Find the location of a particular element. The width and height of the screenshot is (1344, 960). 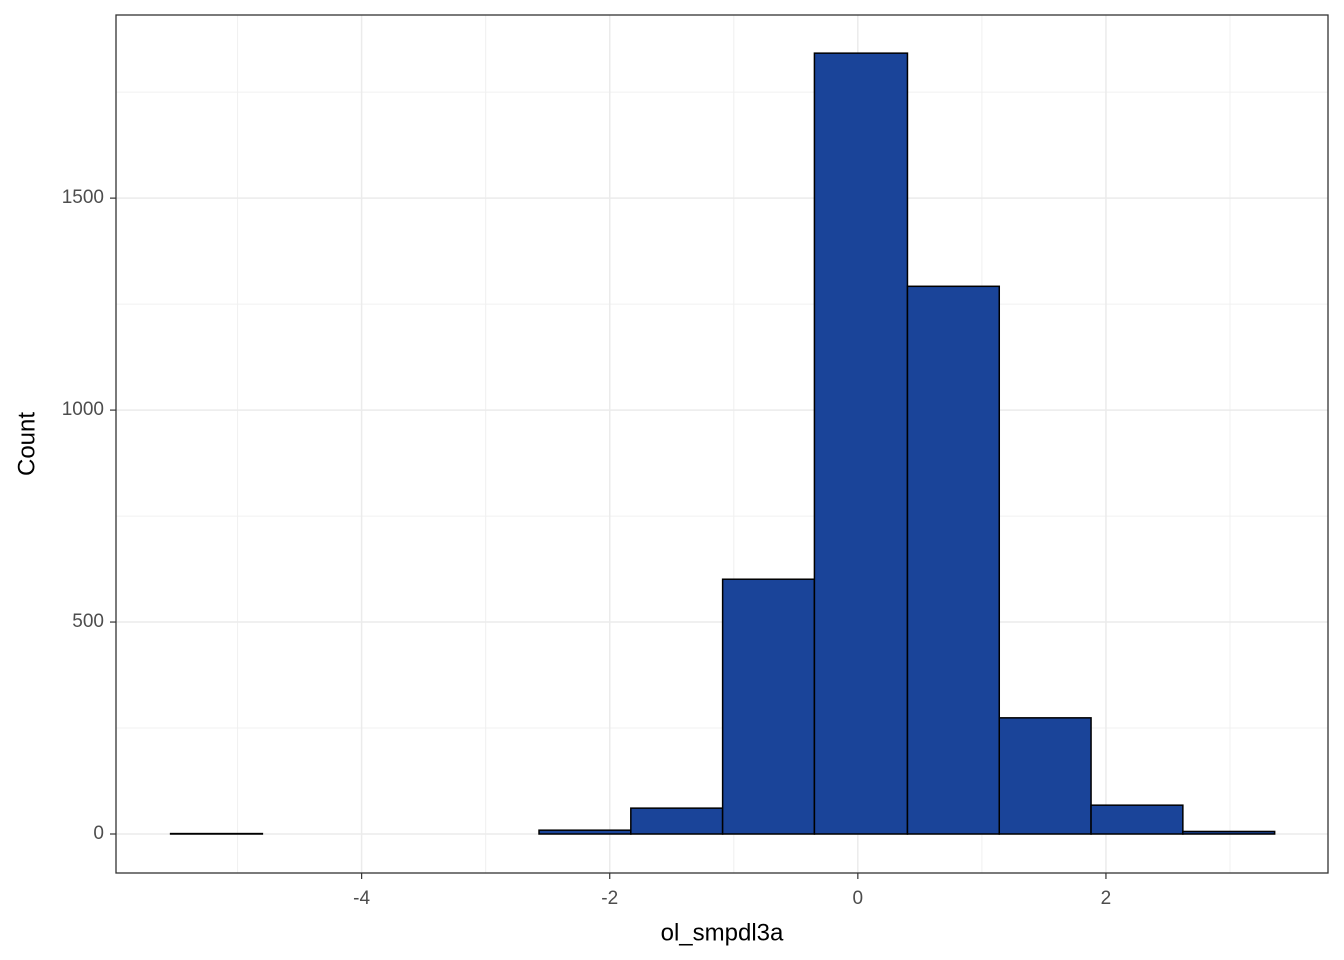

y-tick-label: 1000 is located at coordinates (83, 409).